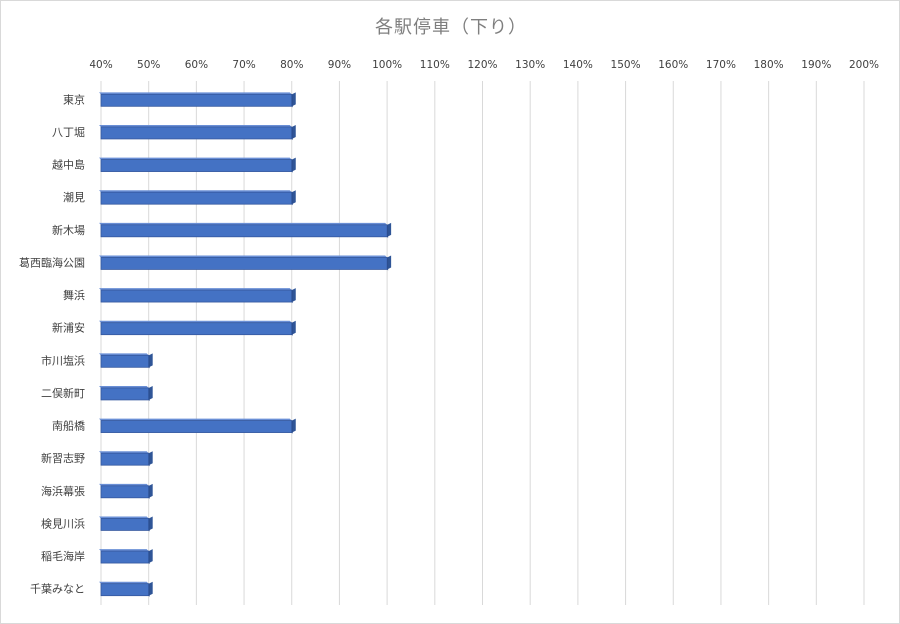  What do you see at coordinates (74, 295) in the screenshot?
I see `category-label: 舞浜` at bounding box center [74, 295].